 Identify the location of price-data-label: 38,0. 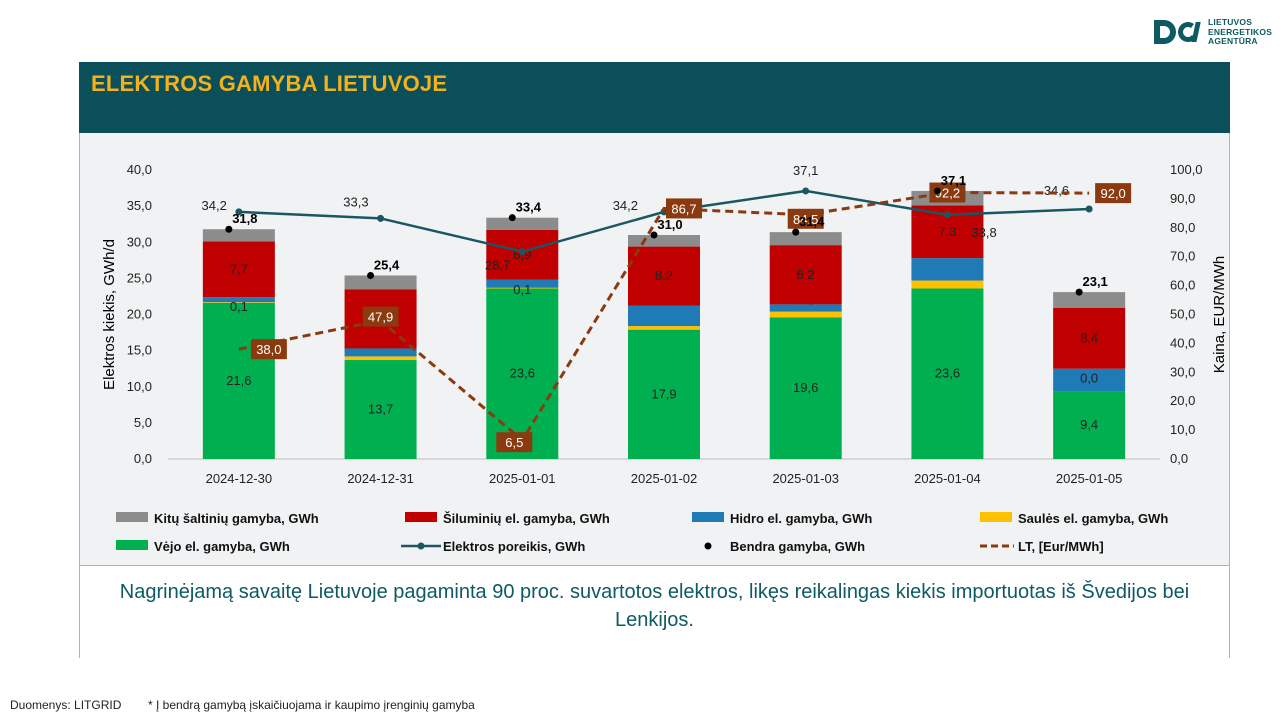
(268, 349).